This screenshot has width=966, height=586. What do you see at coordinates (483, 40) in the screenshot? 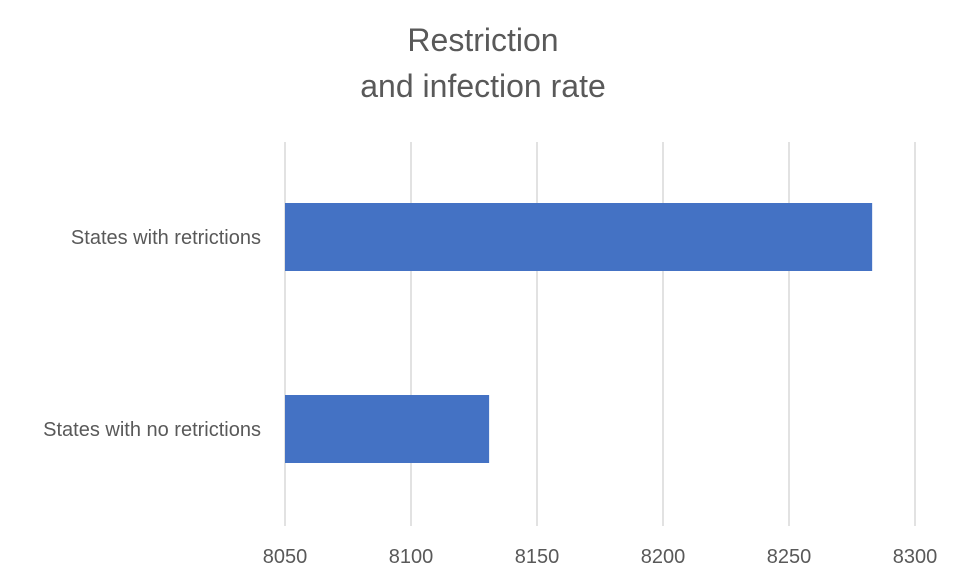
I see `chart-title-line-1: Restriction` at bounding box center [483, 40].